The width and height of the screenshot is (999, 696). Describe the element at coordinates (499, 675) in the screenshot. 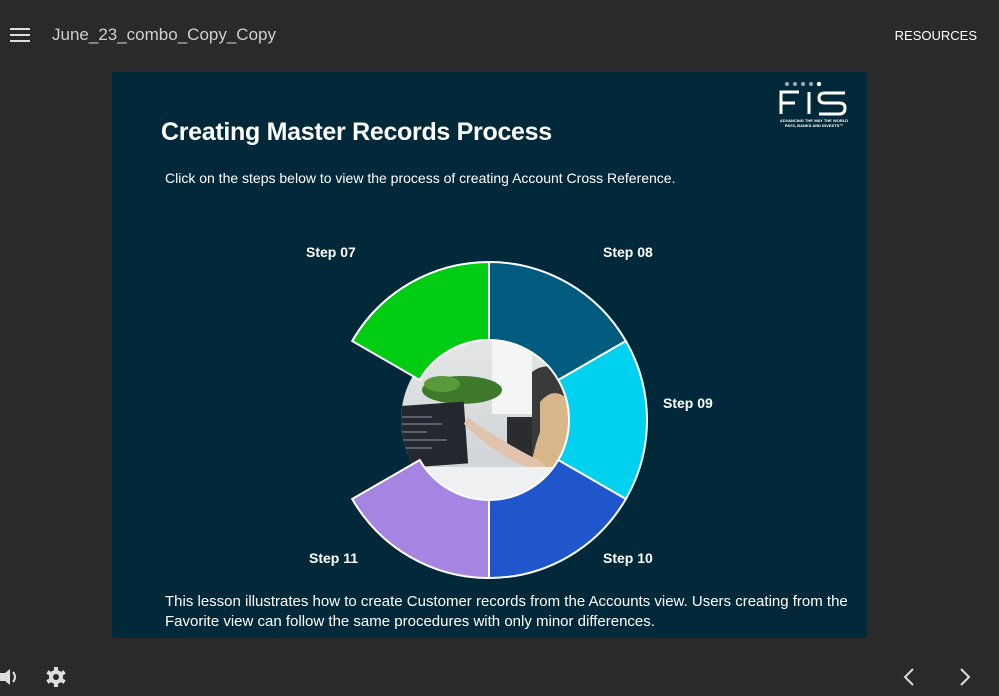

I see `bottom-bar` at that location.